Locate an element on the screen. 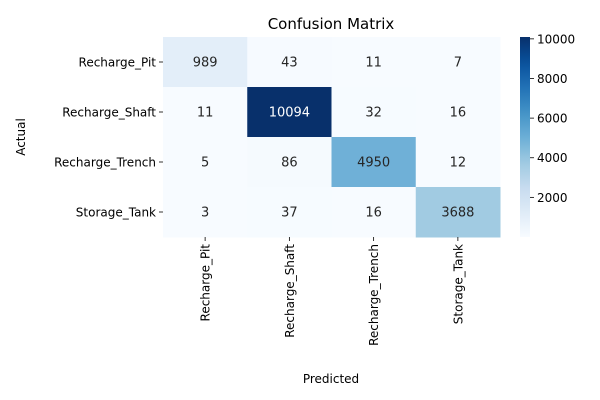  x-tick-label: Recharge_Trench is located at coordinates (374, 295).